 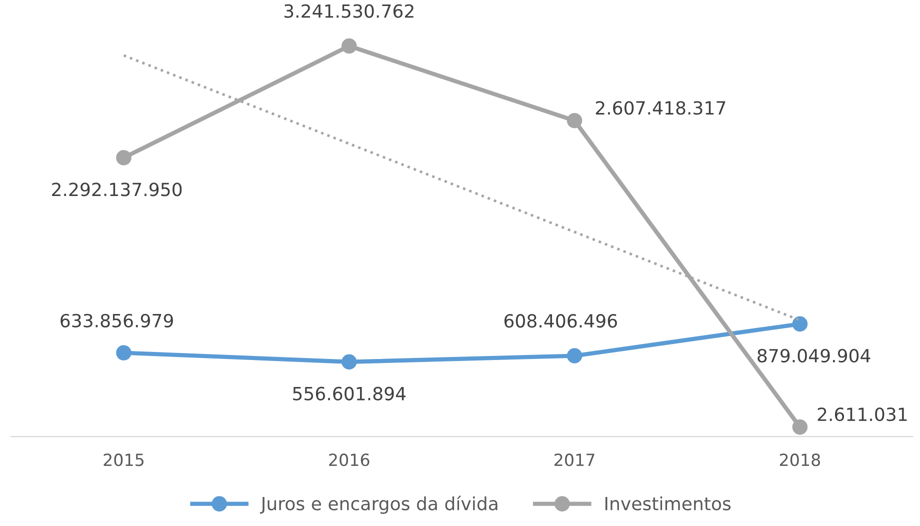 What do you see at coordinates (800, 460) in the screenshot?
I see `x-tick-label: 2018` at bounding box center [800, 460].